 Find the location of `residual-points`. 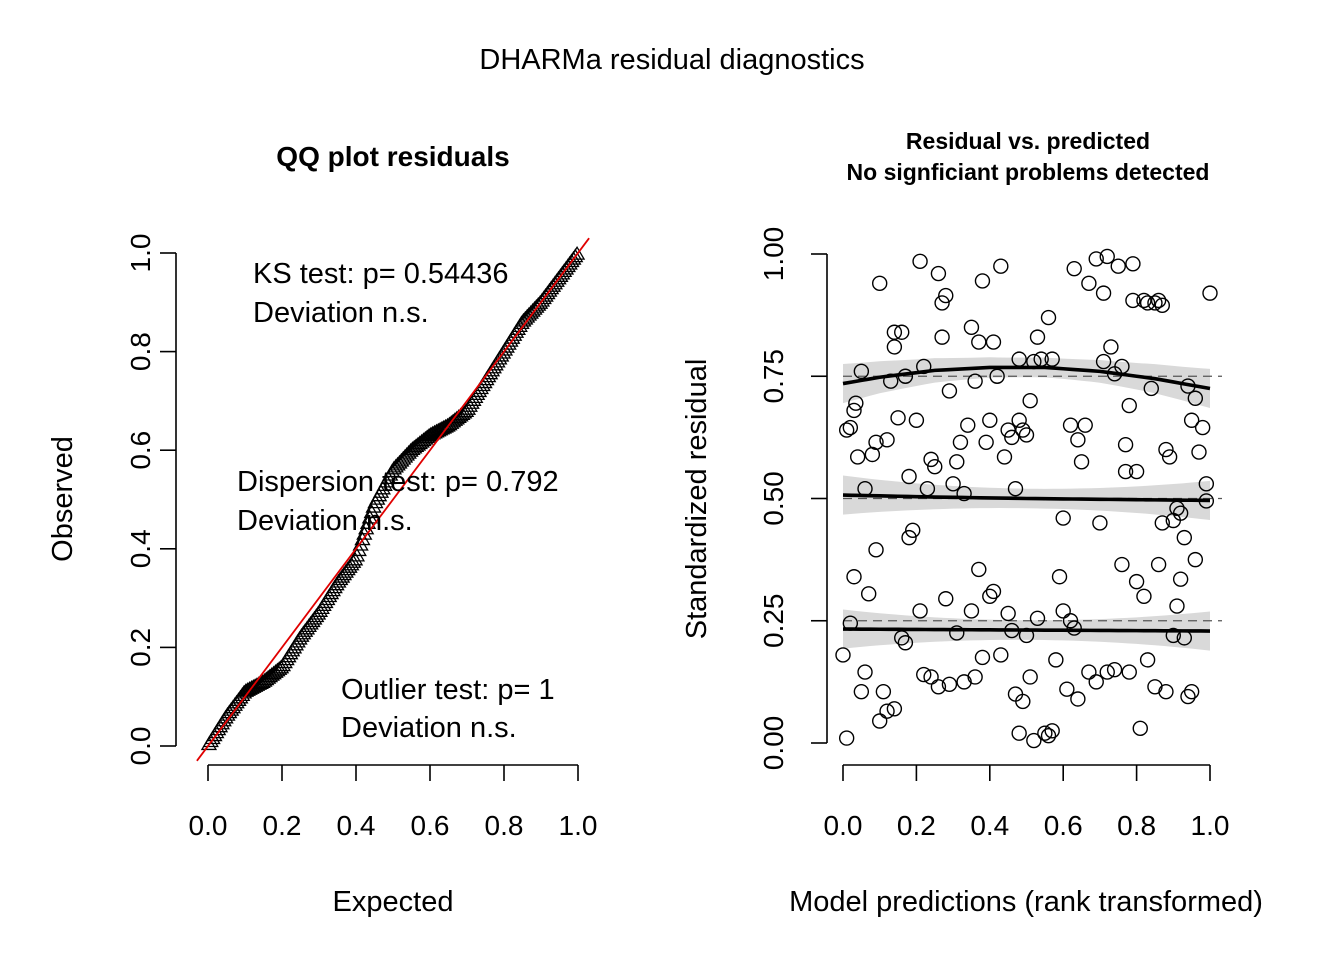

residual-points is located at coordinates (1026, 498).